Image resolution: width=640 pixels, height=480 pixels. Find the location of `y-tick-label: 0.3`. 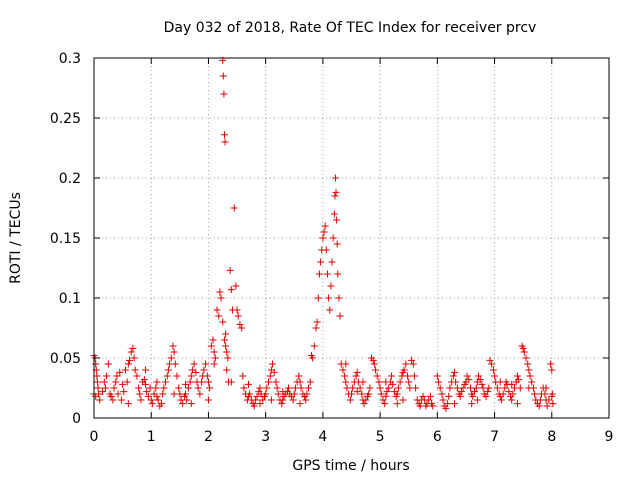

y-tick-label: 0.3 is located at coordinates (70, 59).